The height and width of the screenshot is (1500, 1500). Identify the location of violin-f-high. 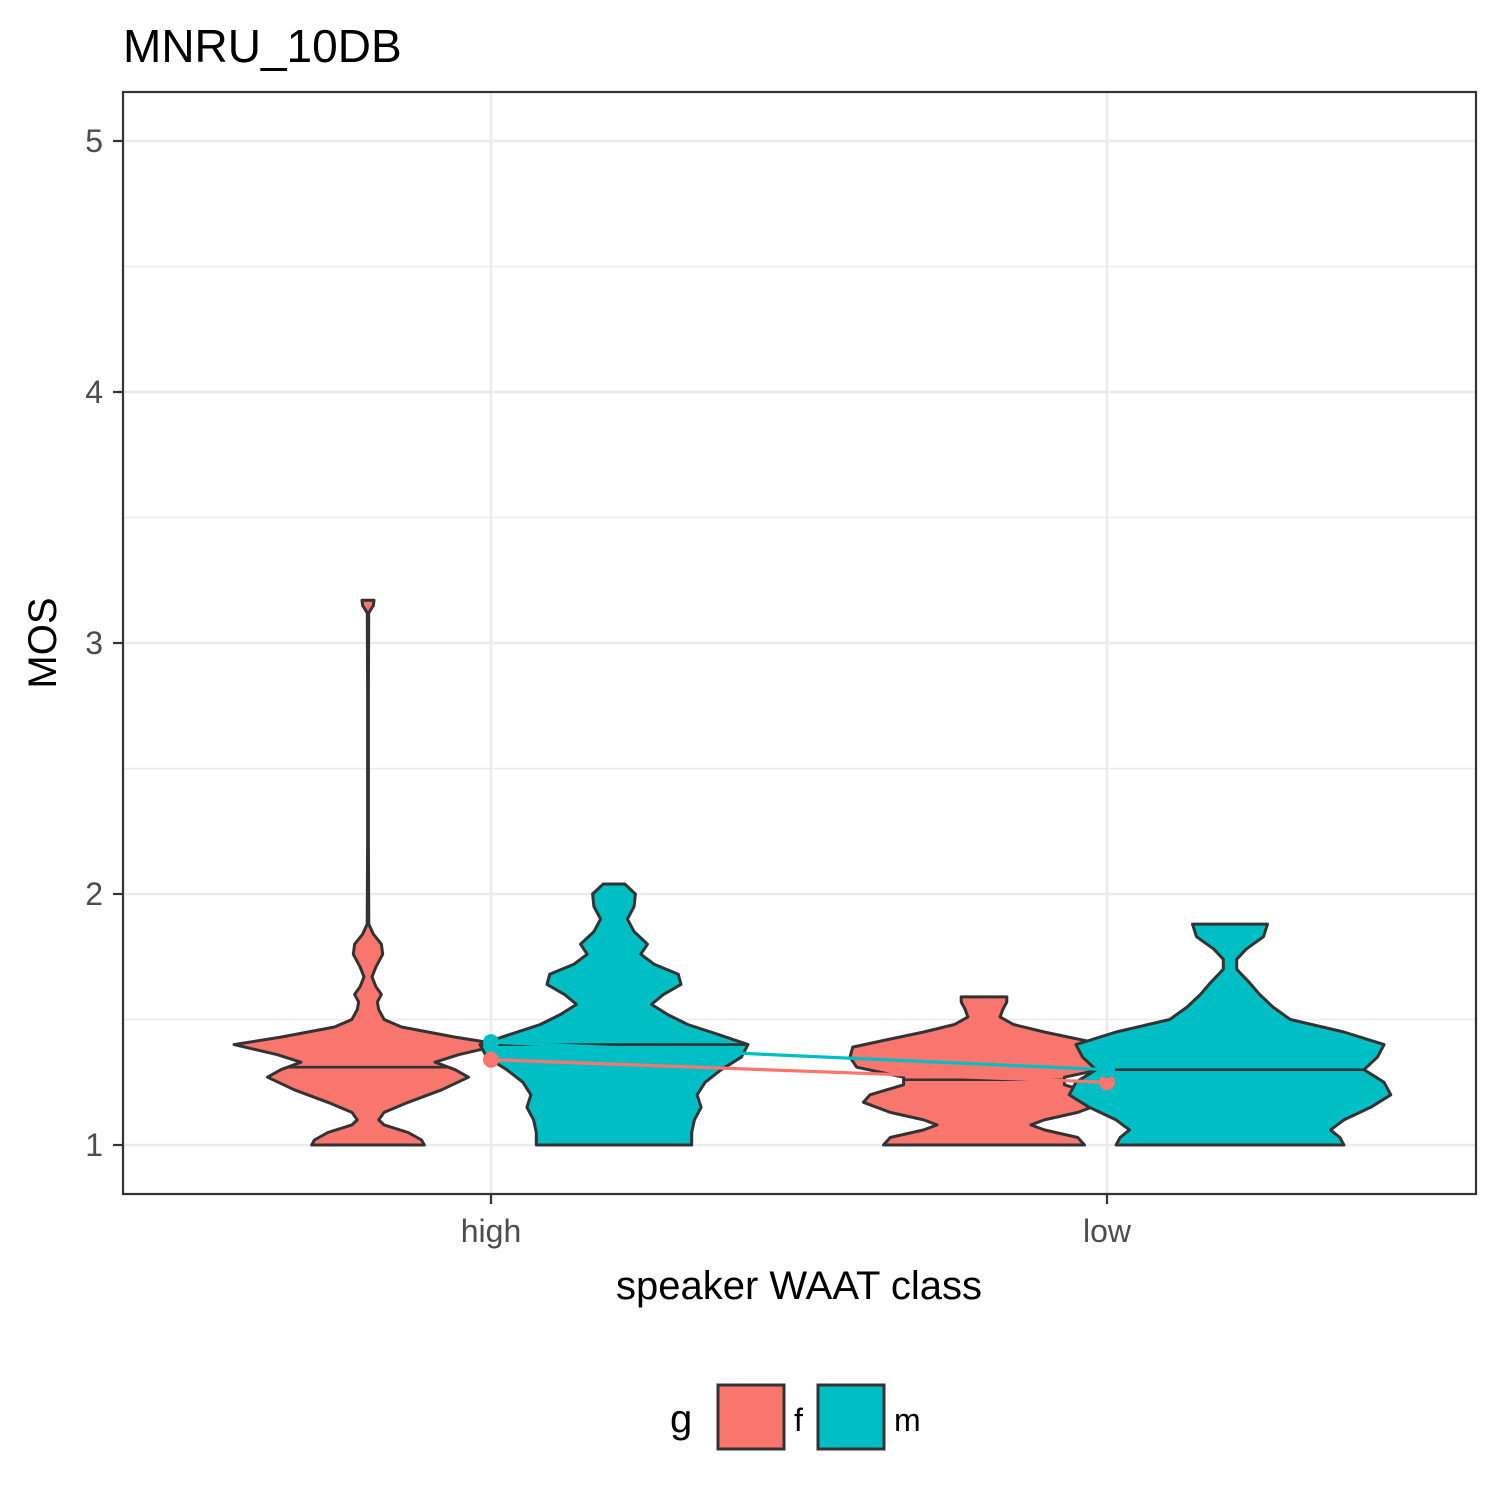
(368, 872).